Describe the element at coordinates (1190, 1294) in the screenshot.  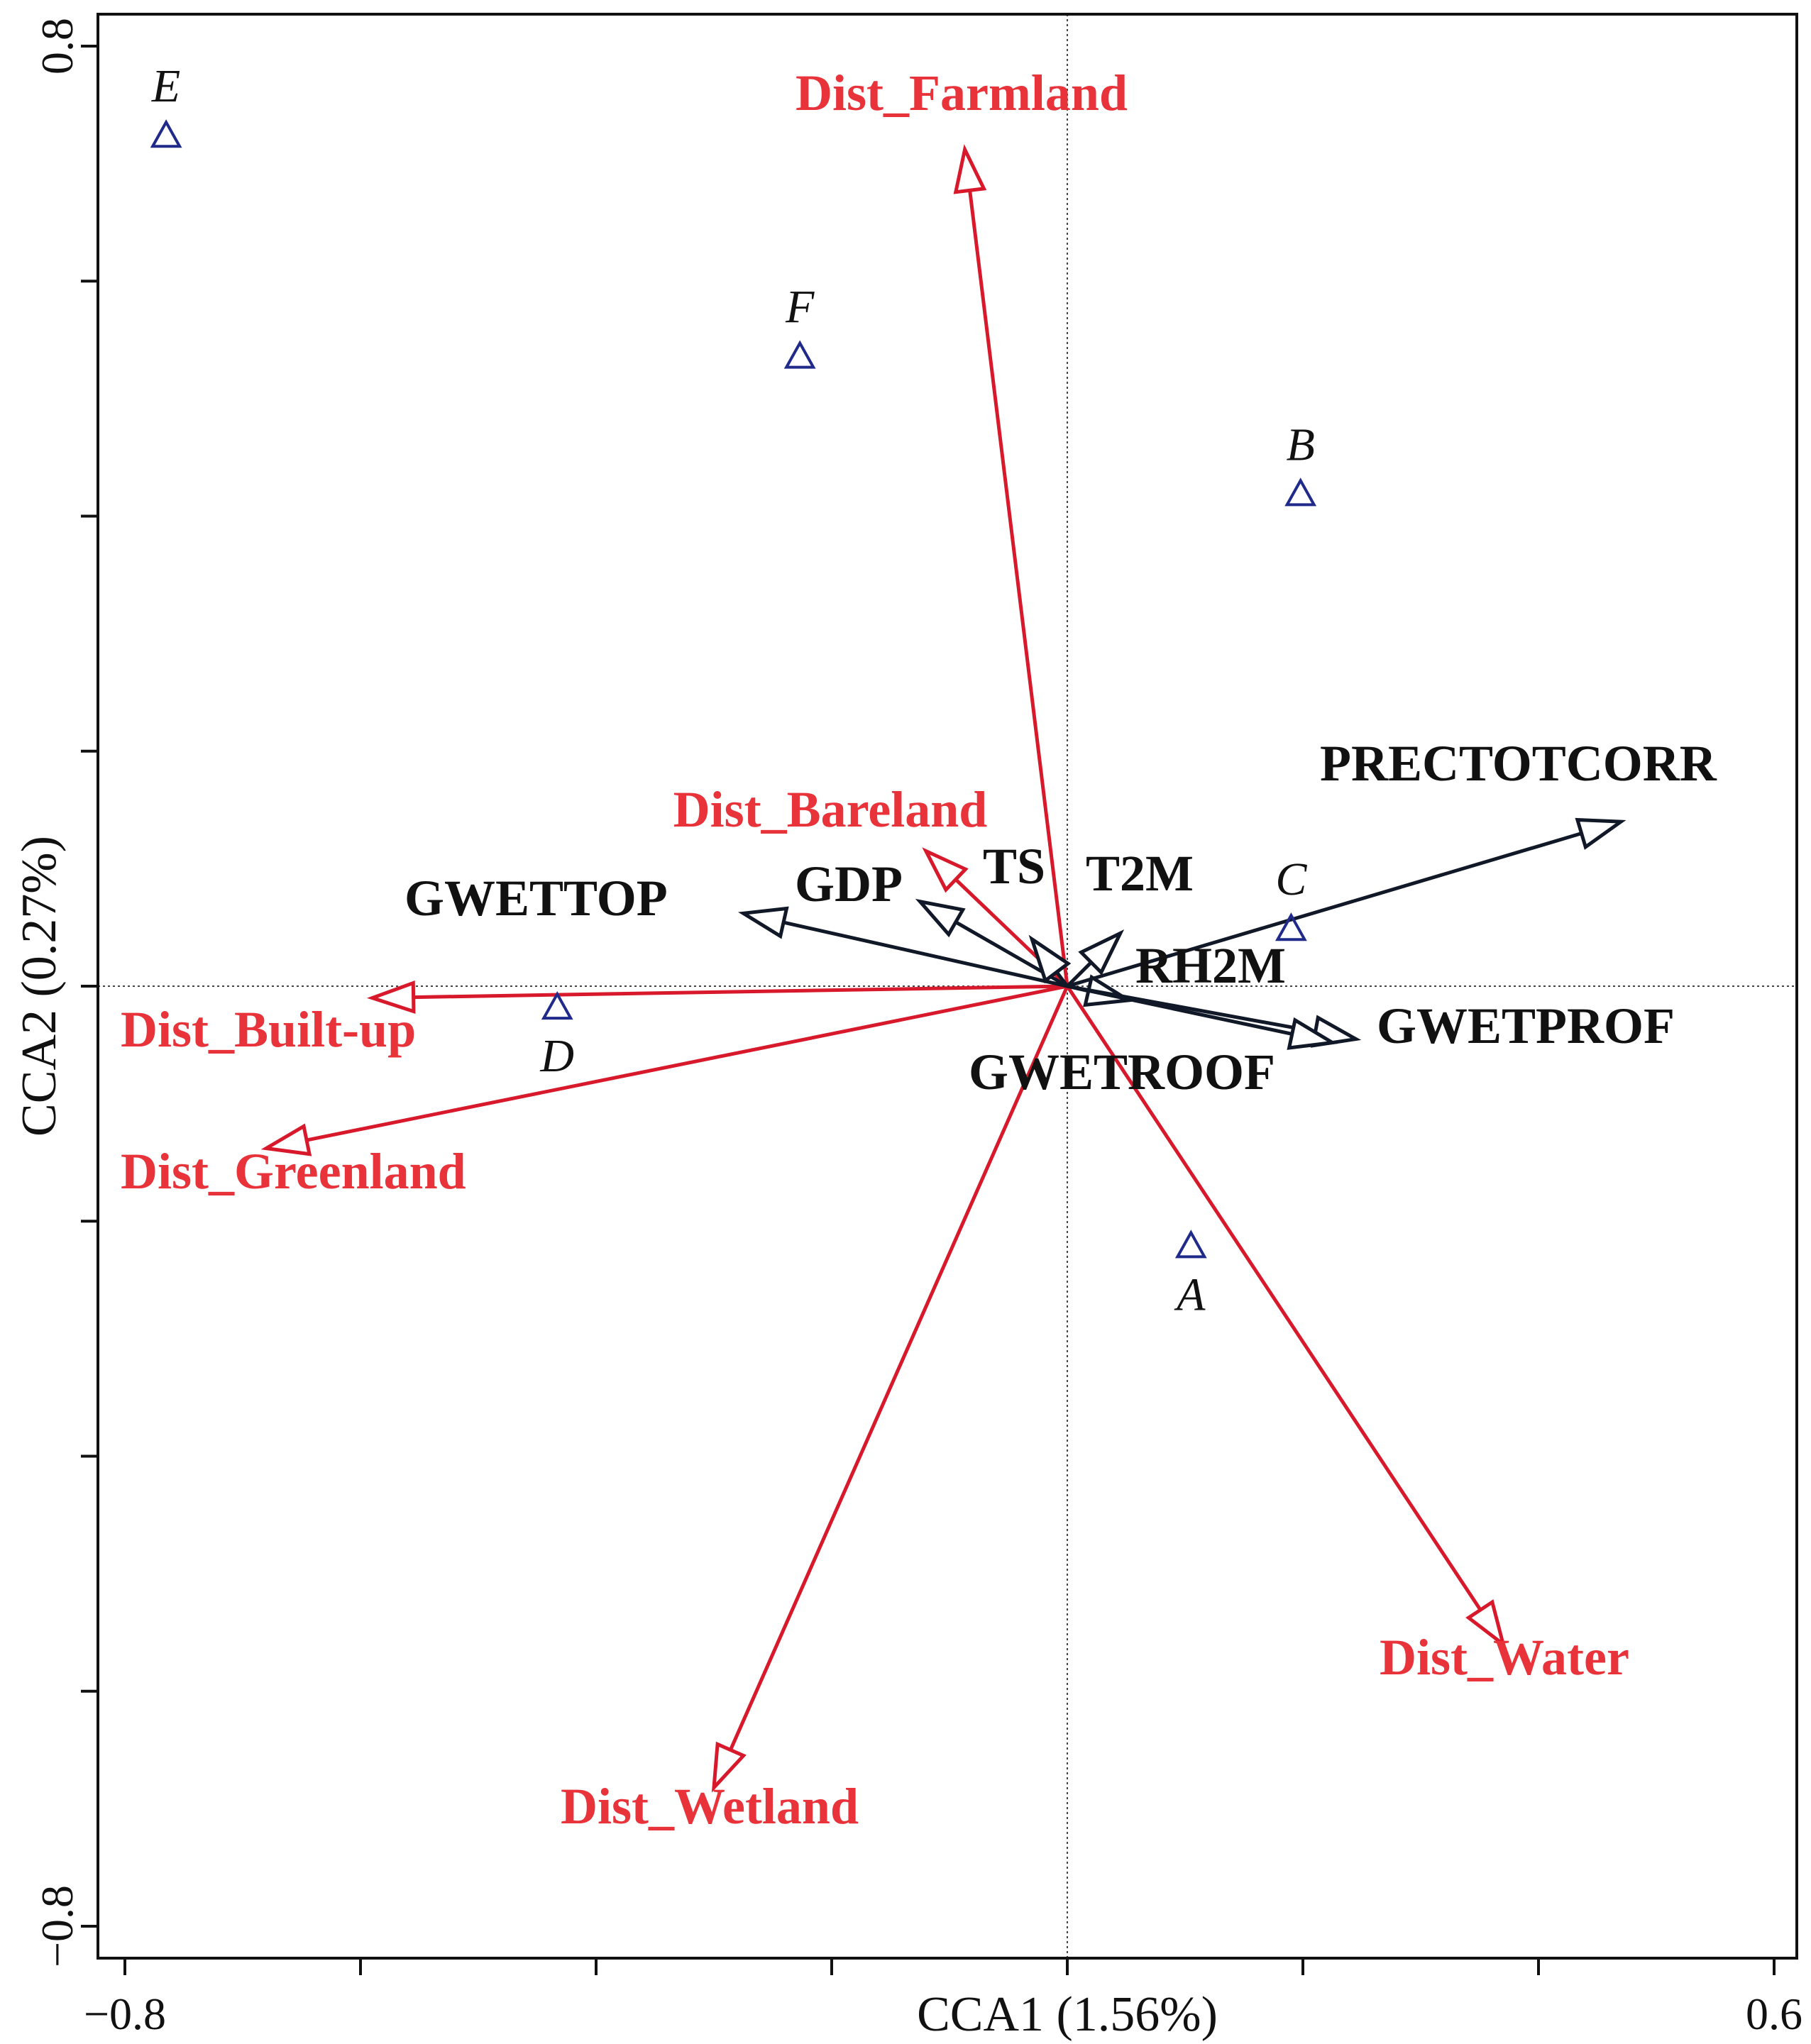
I see `site-a-label: A` at that location.